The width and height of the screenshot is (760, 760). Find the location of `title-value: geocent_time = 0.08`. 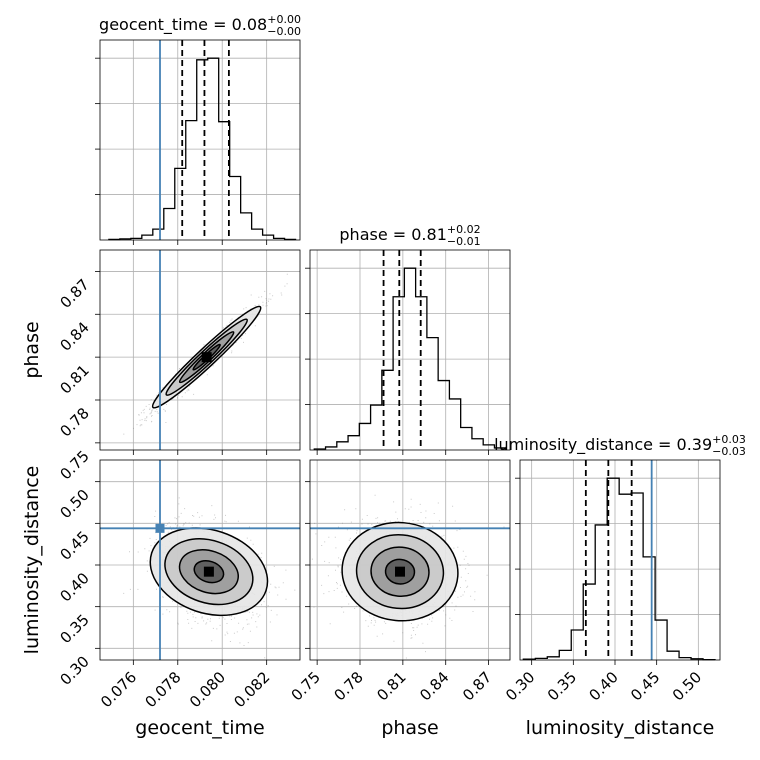

title-value: geocent_time = 0.08 is located at coordinates (183, 25).